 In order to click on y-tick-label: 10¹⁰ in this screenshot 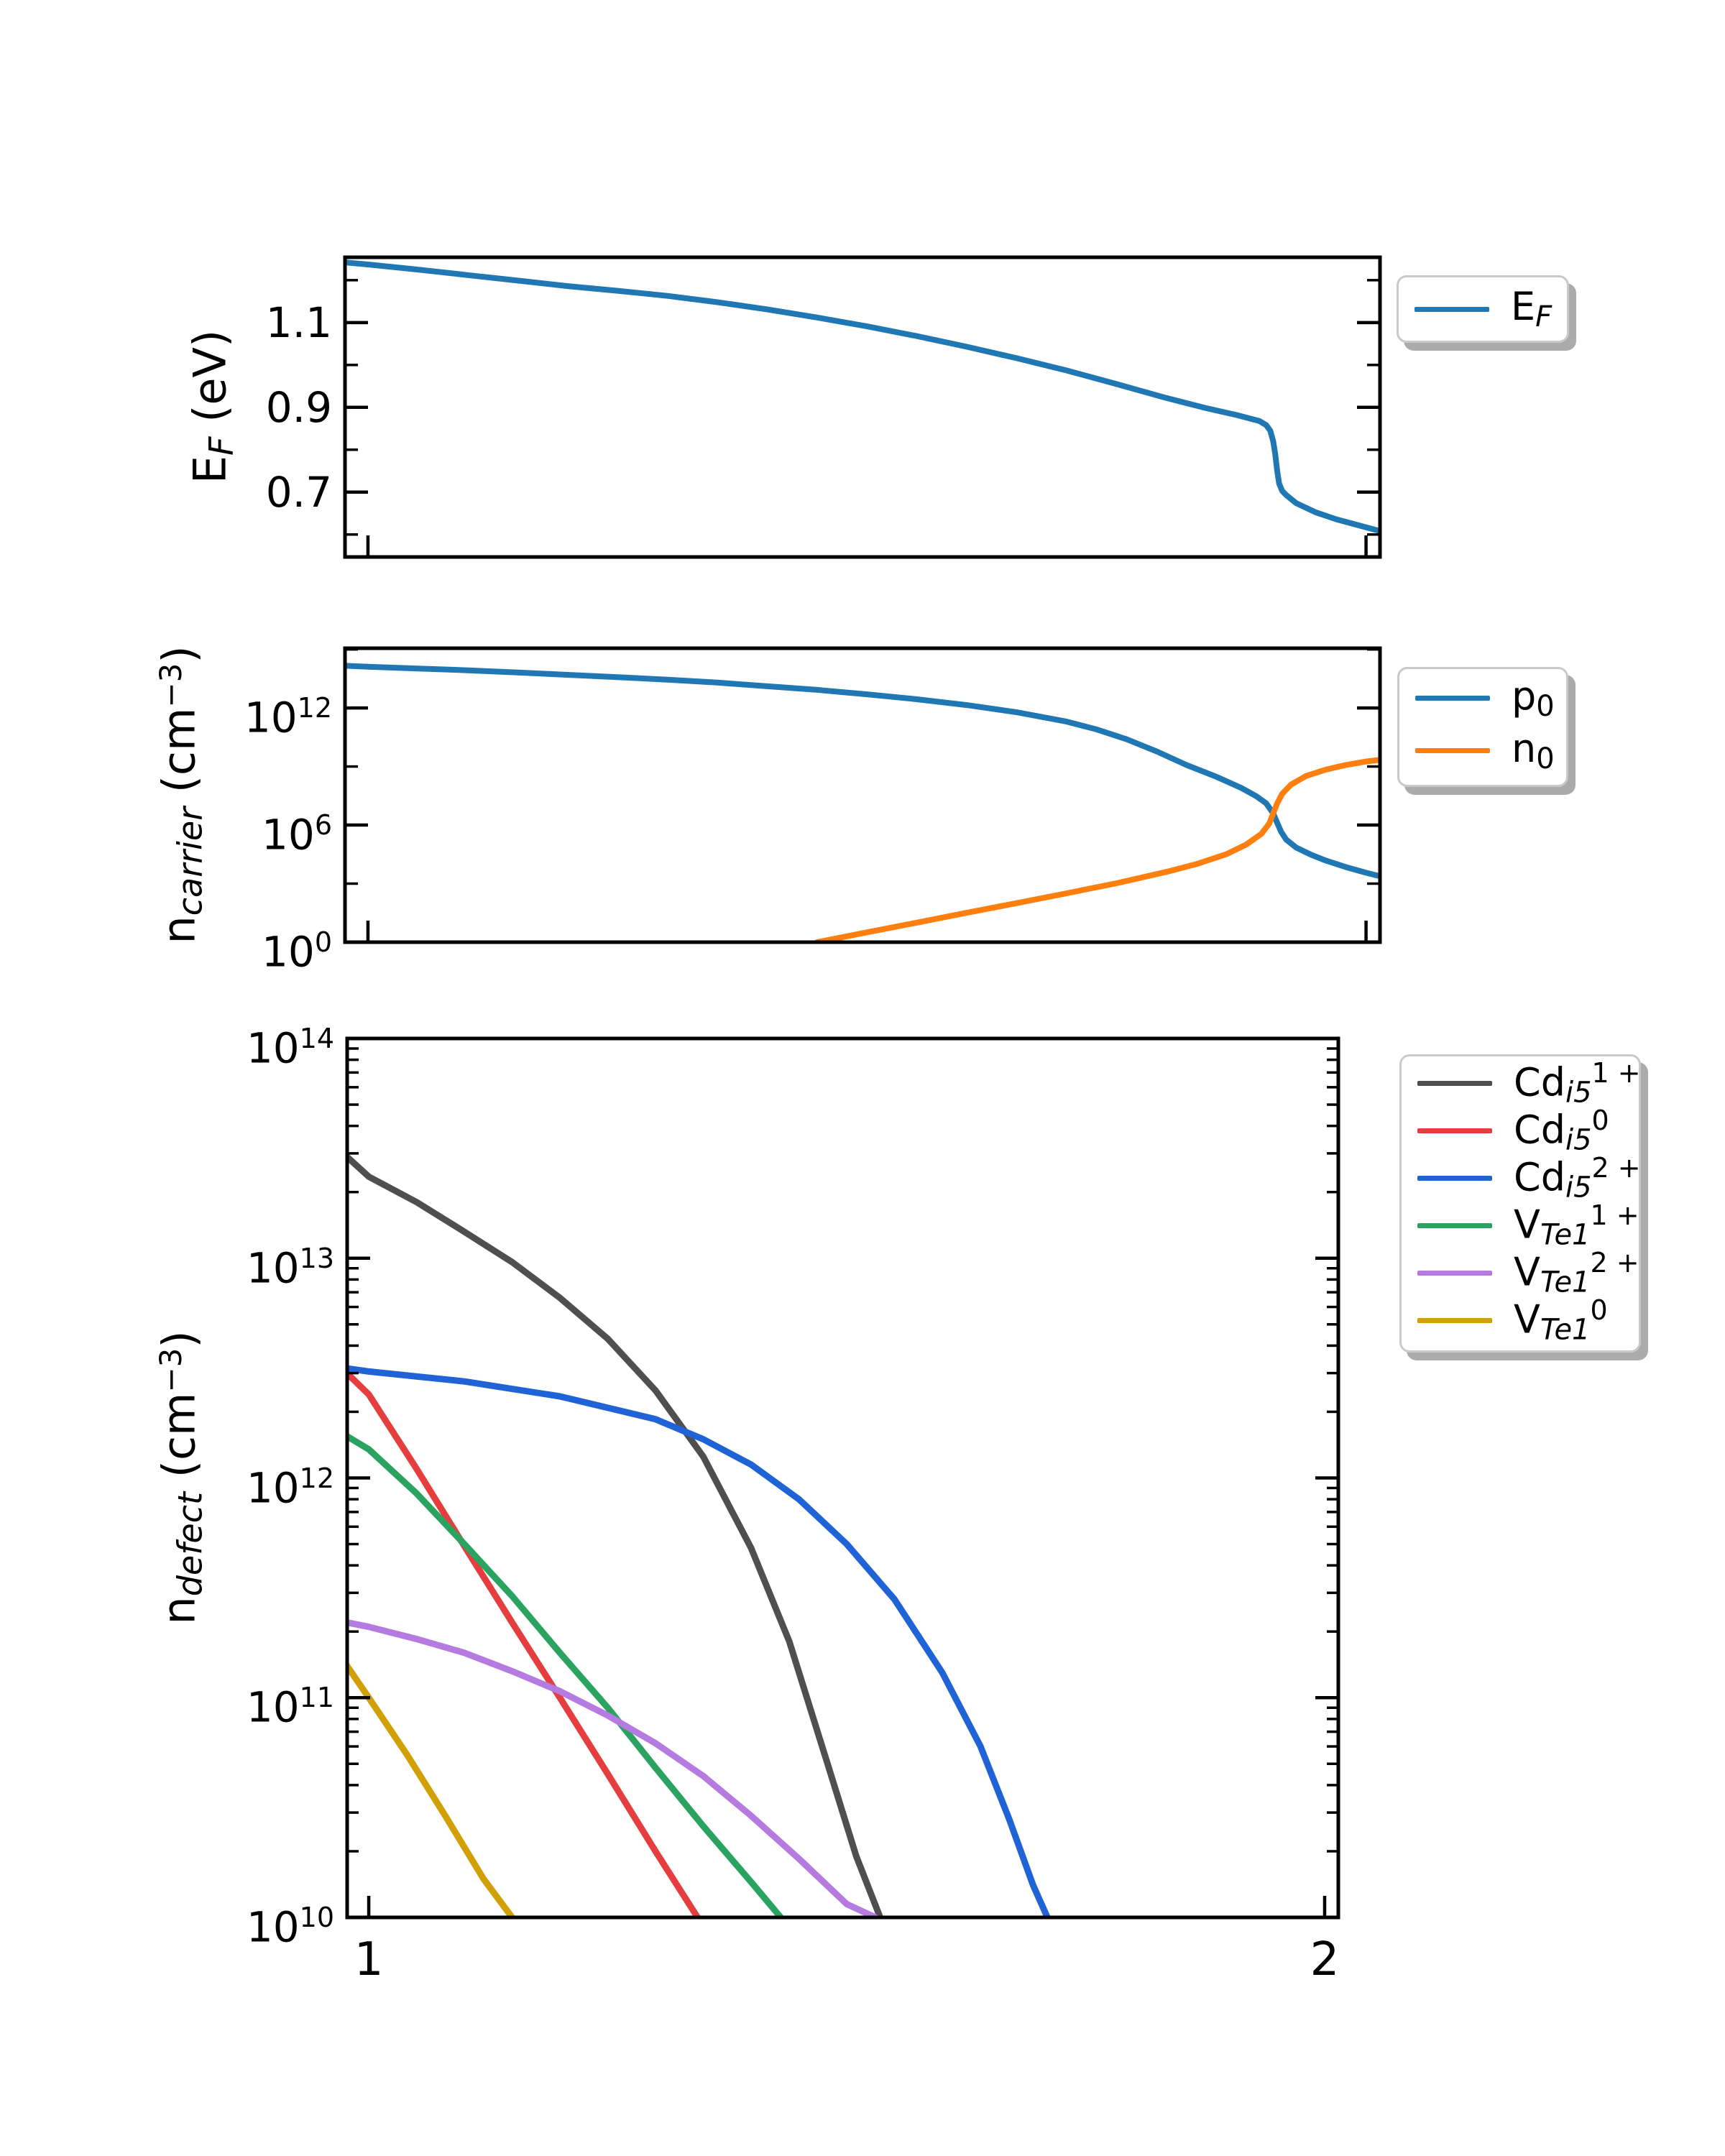, I will do `click(290, 1927)`.